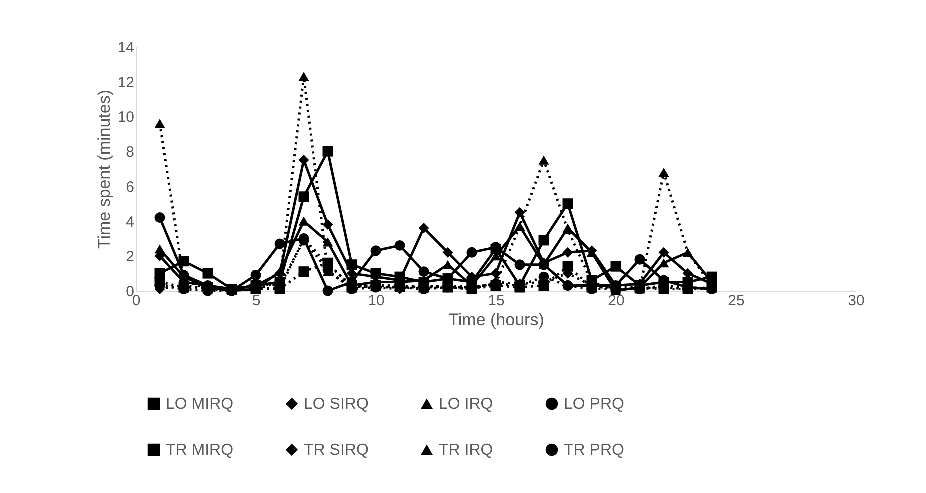  What do you see at coordinates (130, 153) in the screenshot?
I see `y-tick-label: 8` at bounding box center [130, 153].